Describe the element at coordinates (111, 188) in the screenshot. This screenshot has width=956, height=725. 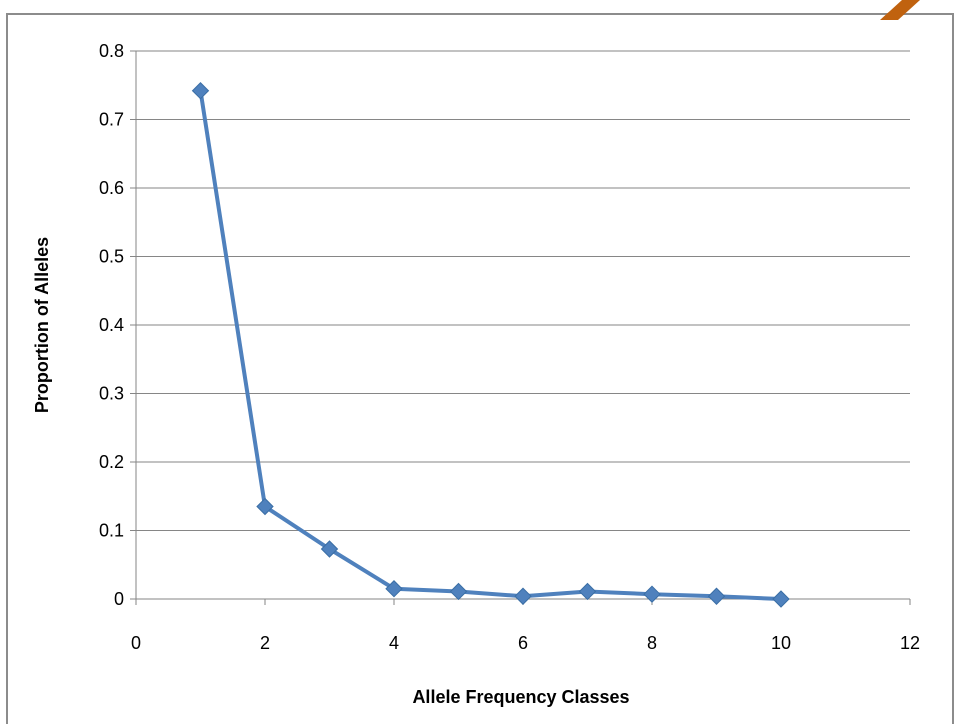
I see `y-tick-label-6: 0.6` at that location.